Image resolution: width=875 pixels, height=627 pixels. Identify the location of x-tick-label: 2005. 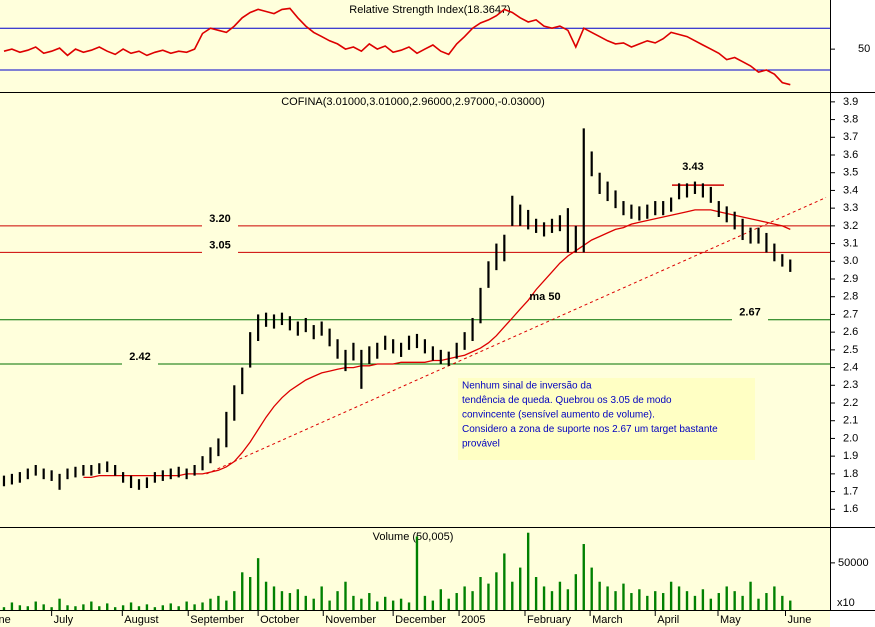
(473, 620).